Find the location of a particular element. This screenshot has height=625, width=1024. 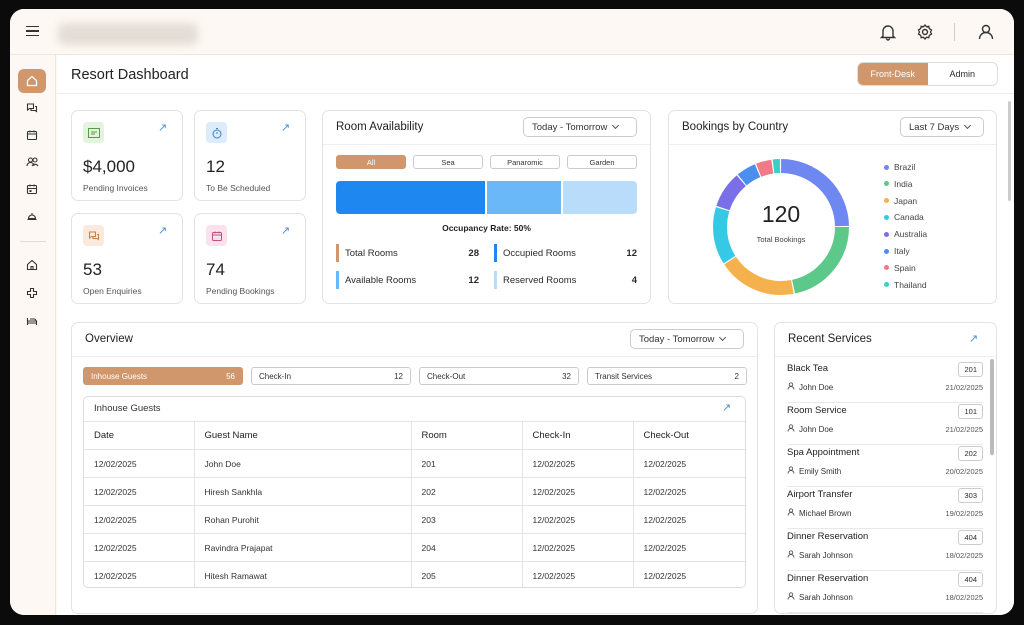

legend-label: India is located at coordinates (903, 183).